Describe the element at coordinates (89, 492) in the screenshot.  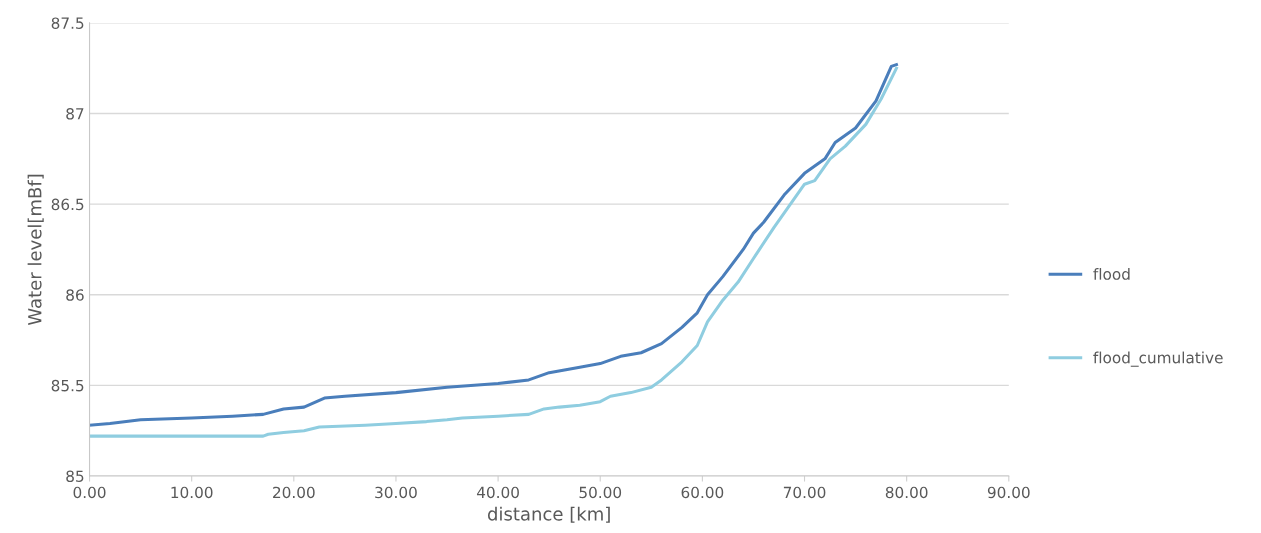
I see `x-tick-label: 0.00` at that location.